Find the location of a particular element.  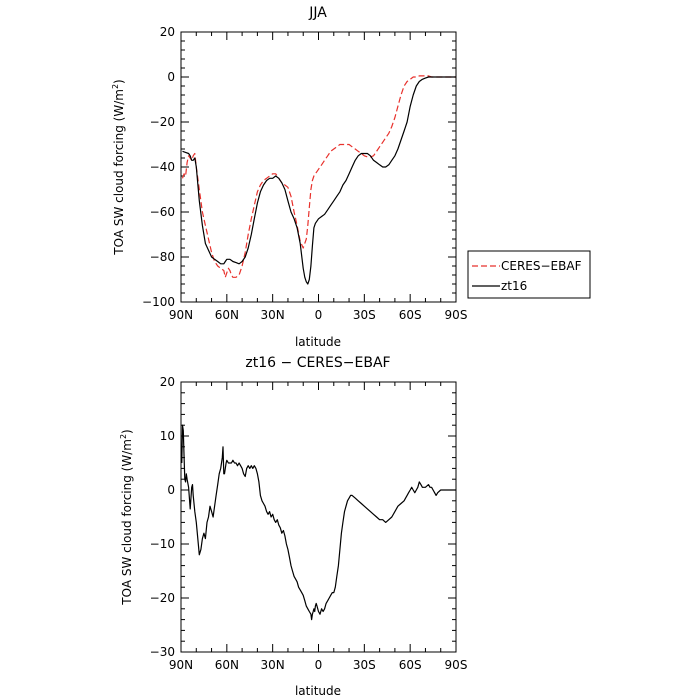

legend-box is located at coordinates (529, 274).